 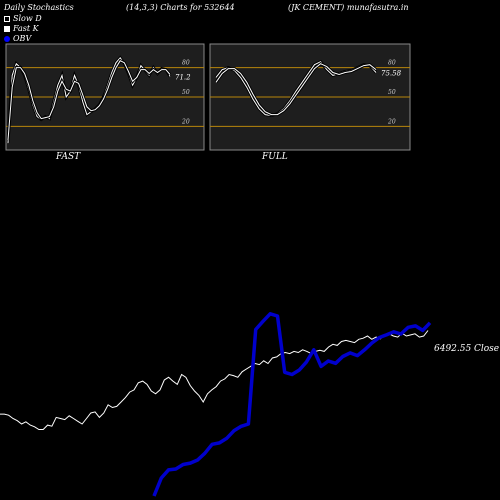 What do you see at coordinates (392, 63) in the screenshot?
I see `full-tick-label-80: 80` at bounding box center [392, 63].